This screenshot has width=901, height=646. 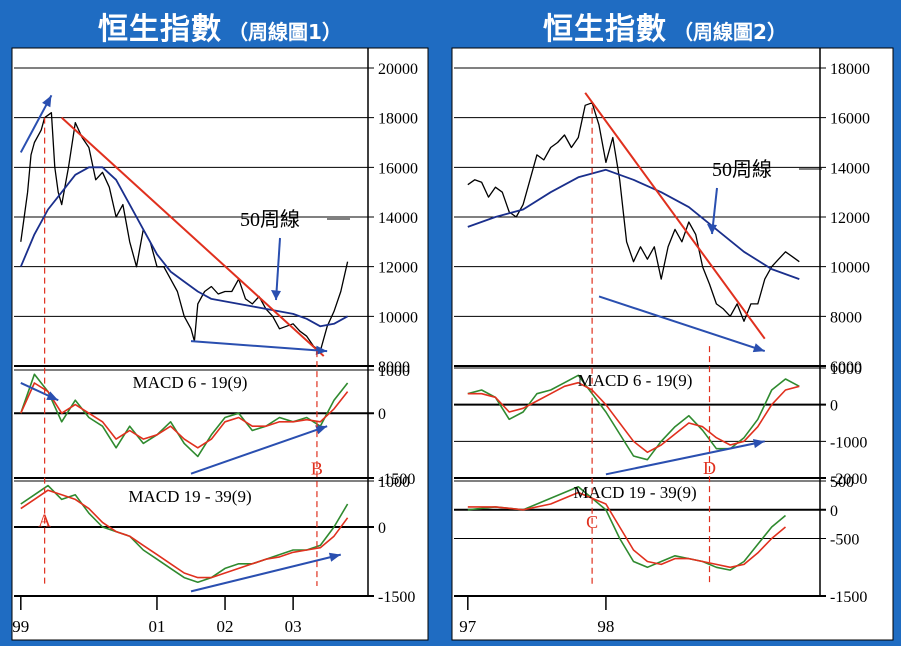 I want to click on panel-1-macd2-fast, so click(x=627, y=528).